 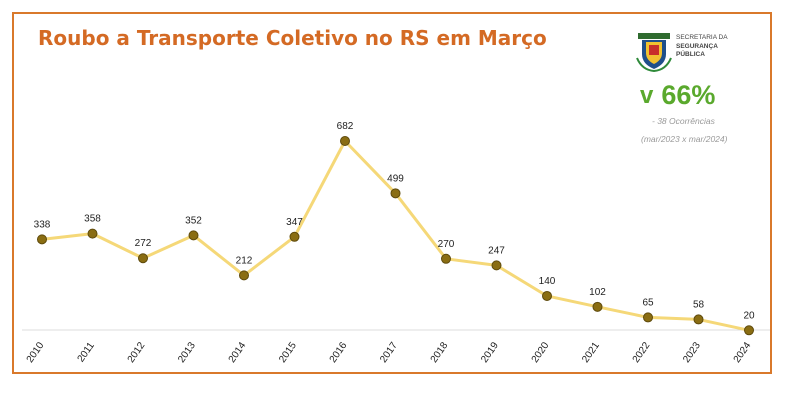 I want to click on data-label-2024: 20, so click(x=749, y=315).